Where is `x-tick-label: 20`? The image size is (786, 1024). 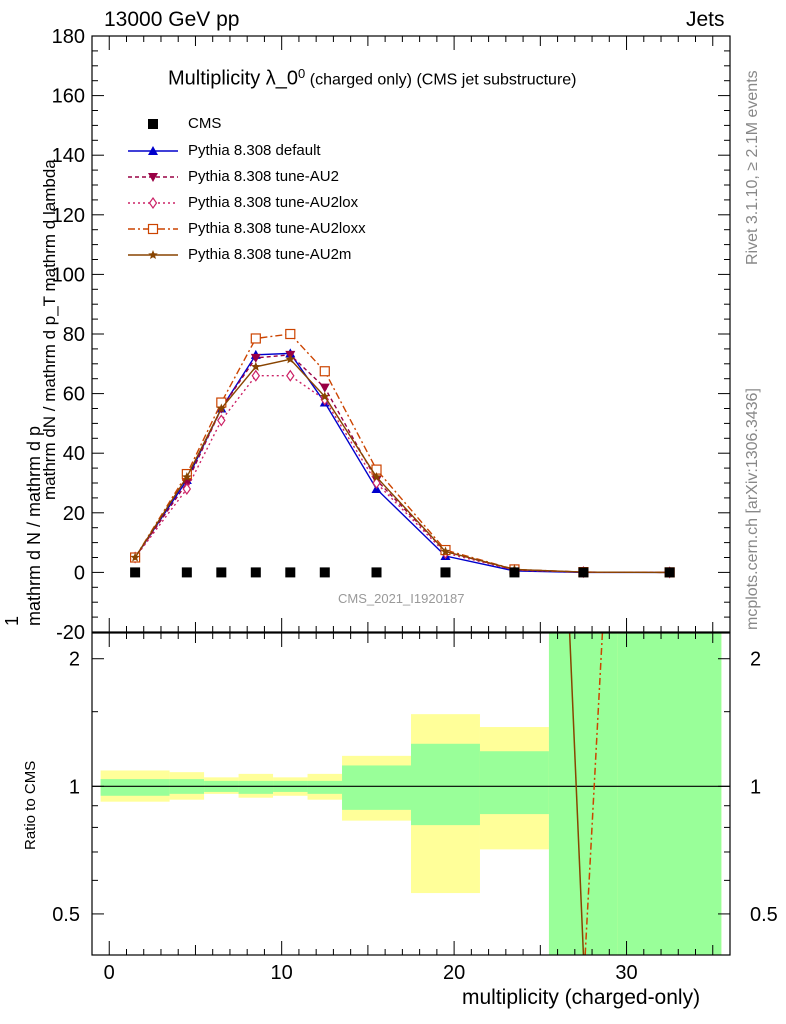
x-tick-label: 20 is located at coordinates (454, 973).